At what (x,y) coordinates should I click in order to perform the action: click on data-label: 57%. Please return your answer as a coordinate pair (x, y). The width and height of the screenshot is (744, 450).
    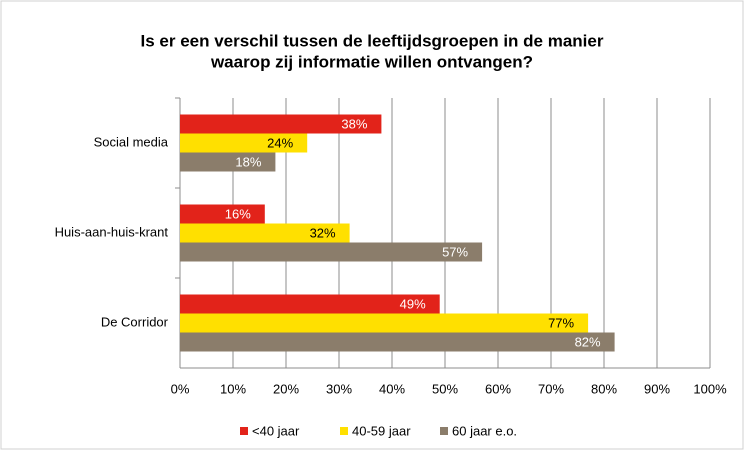
    Looking at the image, I should click on (455, 251).